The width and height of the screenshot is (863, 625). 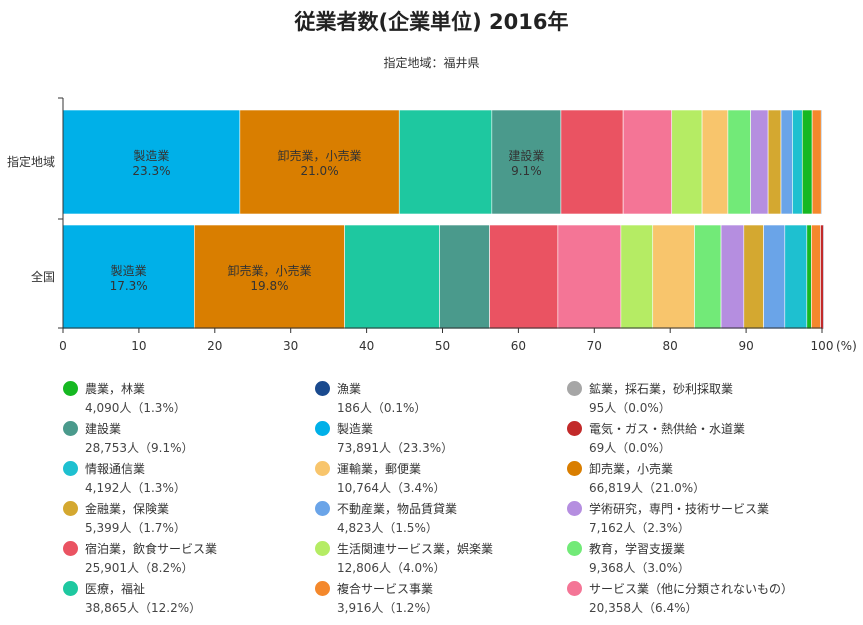 What do you see at coordinates (435, 518) in the screenshot?
I see `legend-item: 不動産業，物品賃貸業 4,823人（1.5%）` at bounding box center [435, 518].